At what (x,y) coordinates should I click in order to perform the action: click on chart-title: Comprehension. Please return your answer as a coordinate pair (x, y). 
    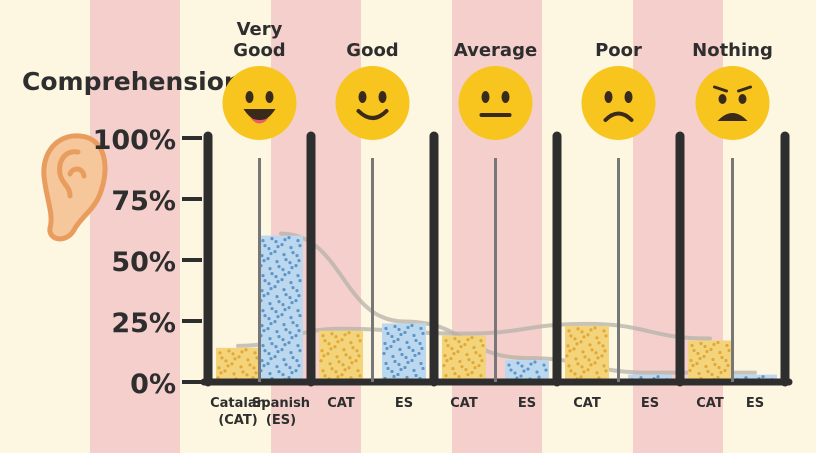
    Looking at the image, I should click on (132, 81).